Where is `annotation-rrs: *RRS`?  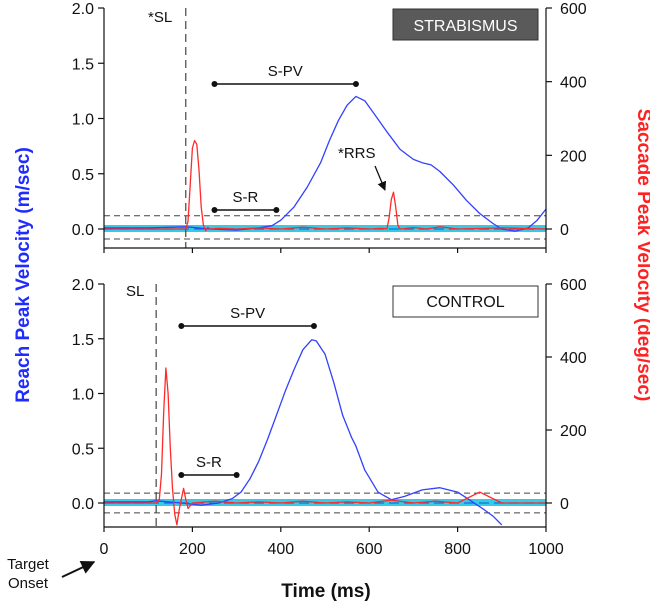
annotation-rrs: *RRS is located at coordinates (357, 153).